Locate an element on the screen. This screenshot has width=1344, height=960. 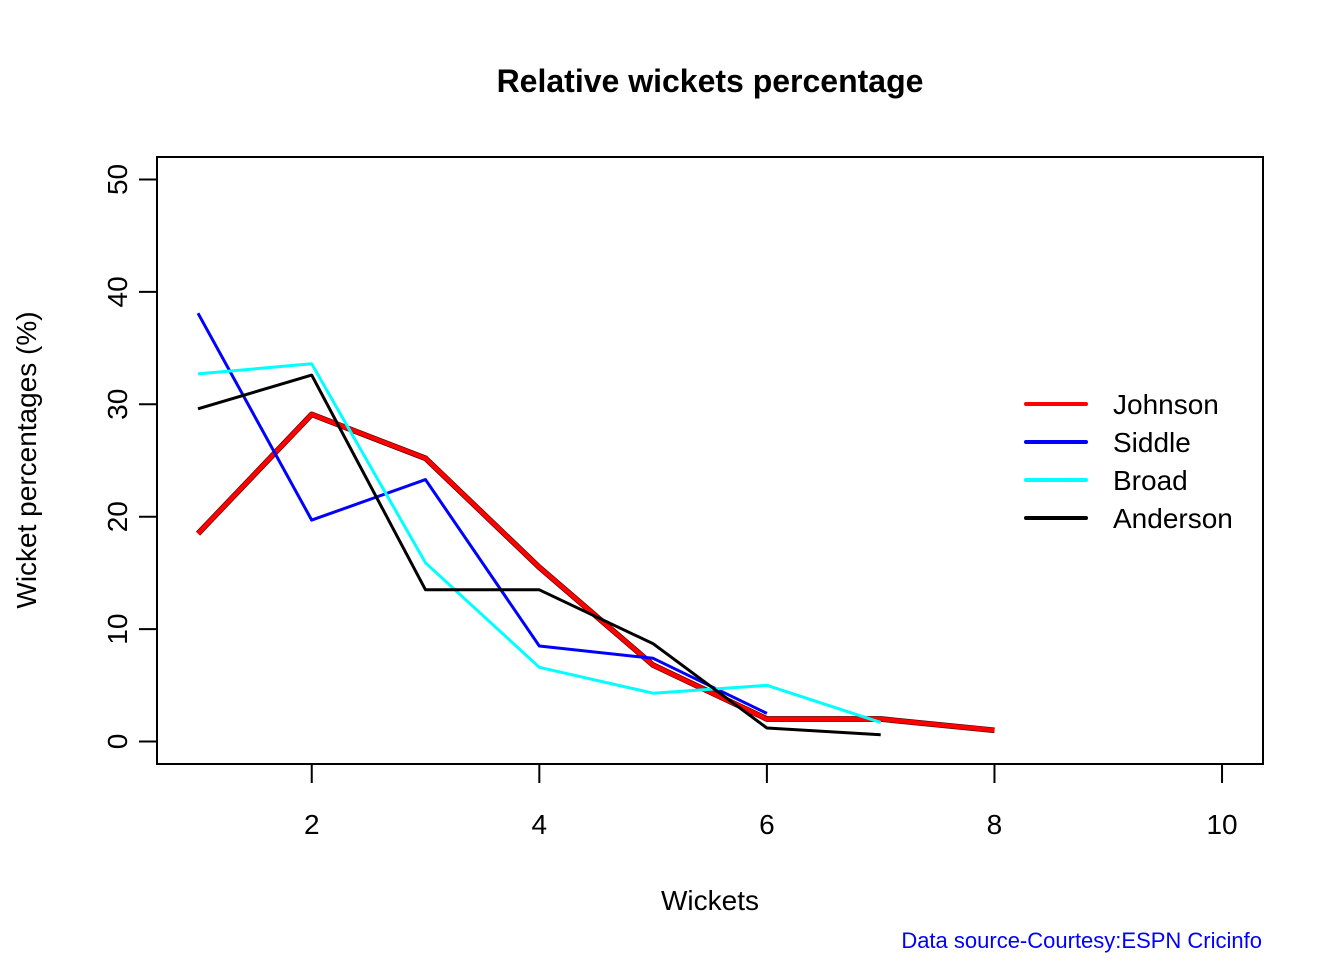
x-tick-label: 6 is located at coordinates (767, 824).